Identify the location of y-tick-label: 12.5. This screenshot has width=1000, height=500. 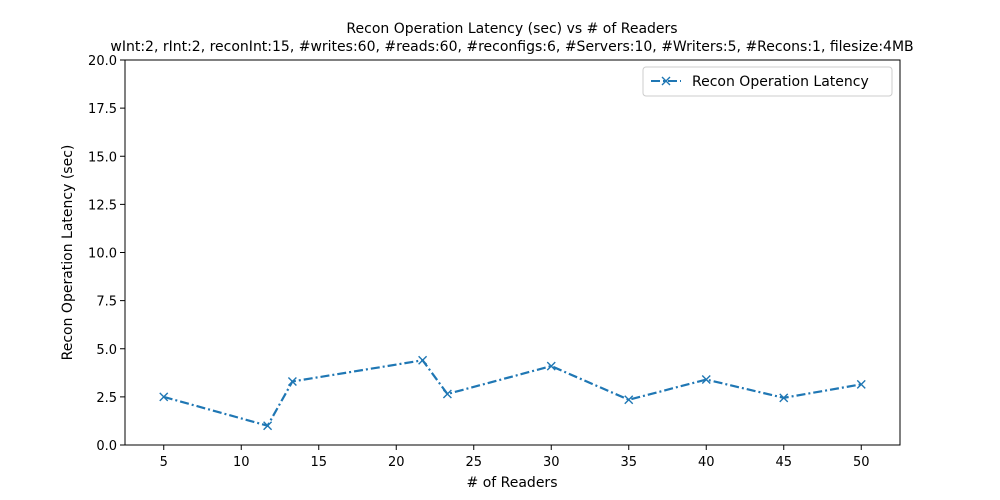
(102, 205).